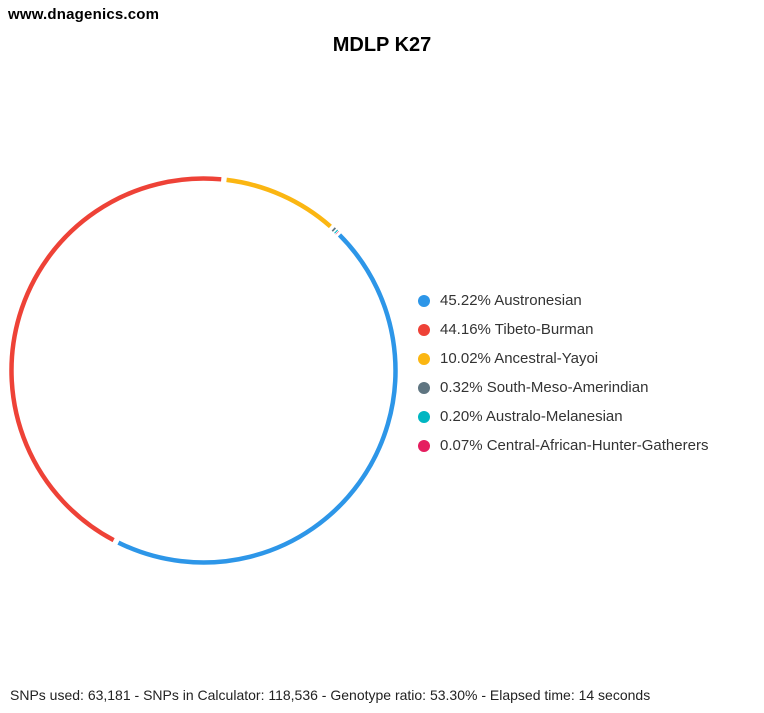 This screenshot has height=713, width=764. What do you see at coordinates (531, 416) in the screenshot?
I see `legend-label: 0.20% Australo-Melanesian` at bounding box center [531, 416].